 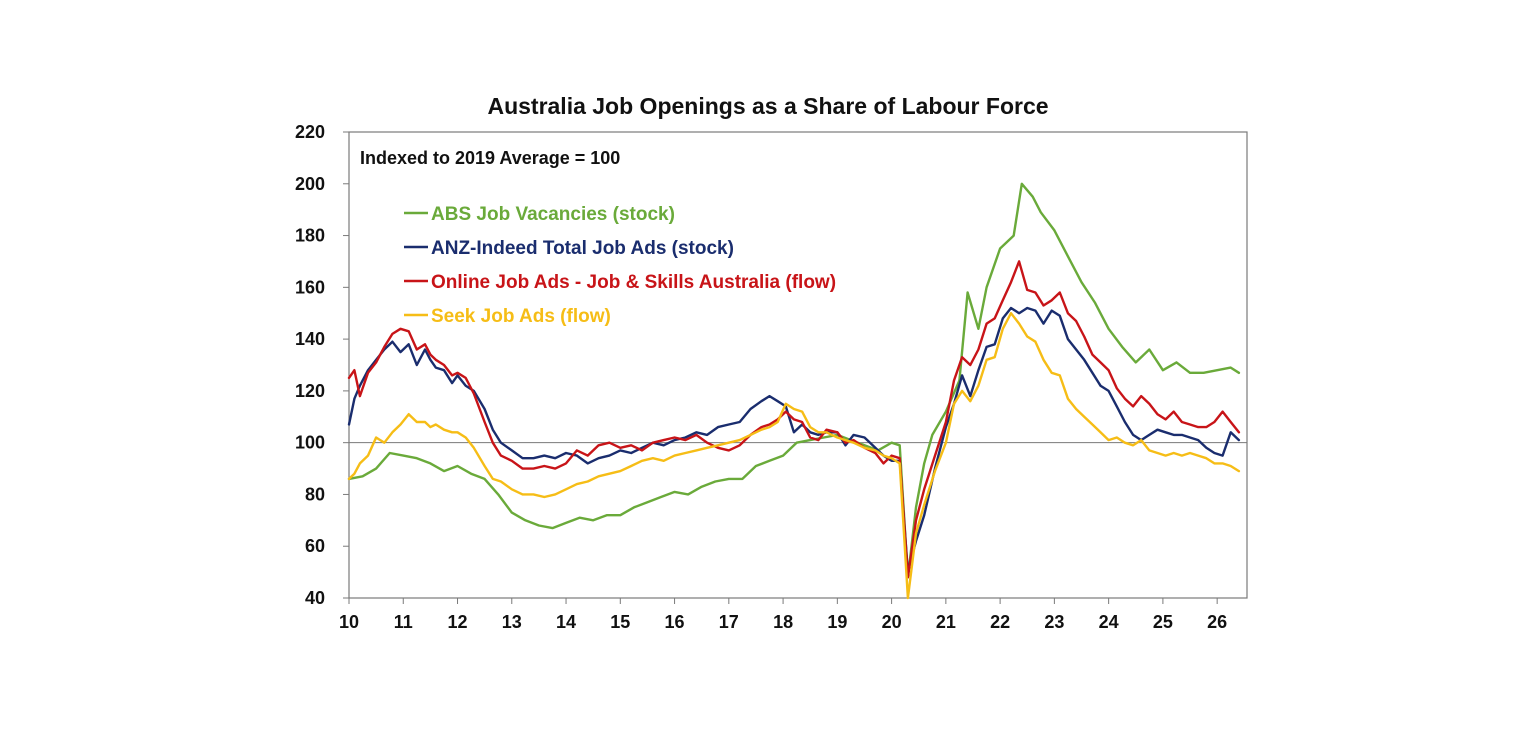 I want to click on chart-subtitle: Indexed to 2019 Average = 100, so click(x=490, y=158).